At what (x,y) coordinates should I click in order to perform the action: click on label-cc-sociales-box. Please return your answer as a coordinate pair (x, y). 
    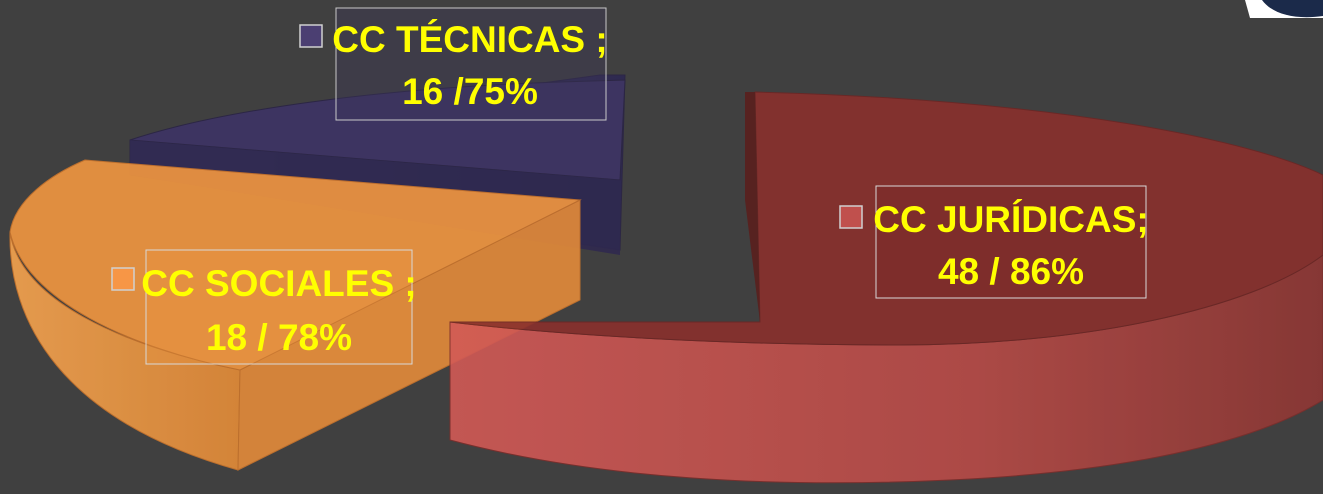
    Looking at the image, I should click on (279, 307).